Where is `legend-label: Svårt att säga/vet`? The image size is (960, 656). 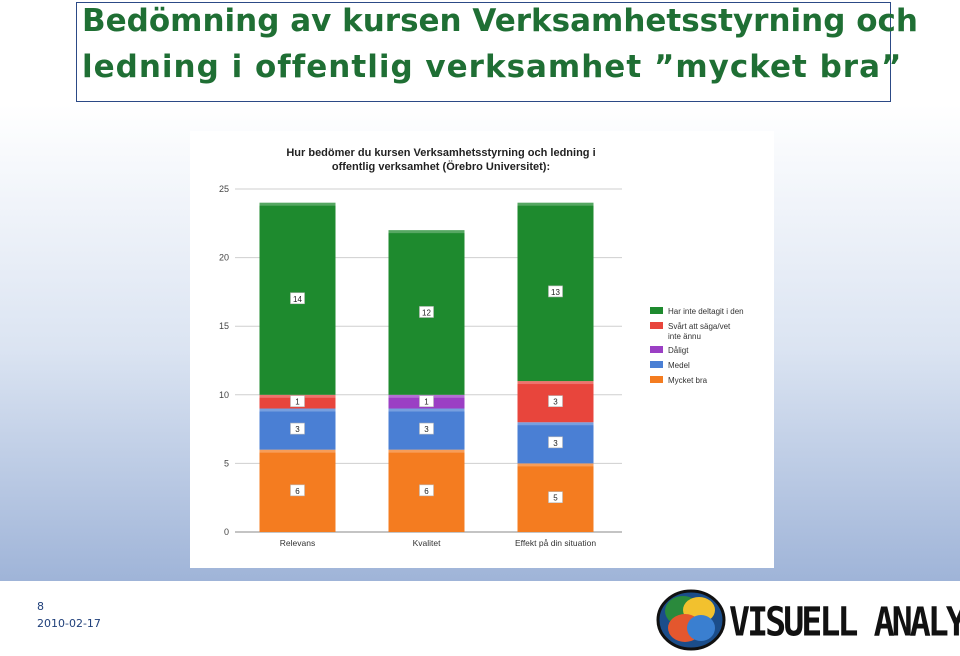
legend-label: Svårt att säga/vet is located at coordinates (699, 326).